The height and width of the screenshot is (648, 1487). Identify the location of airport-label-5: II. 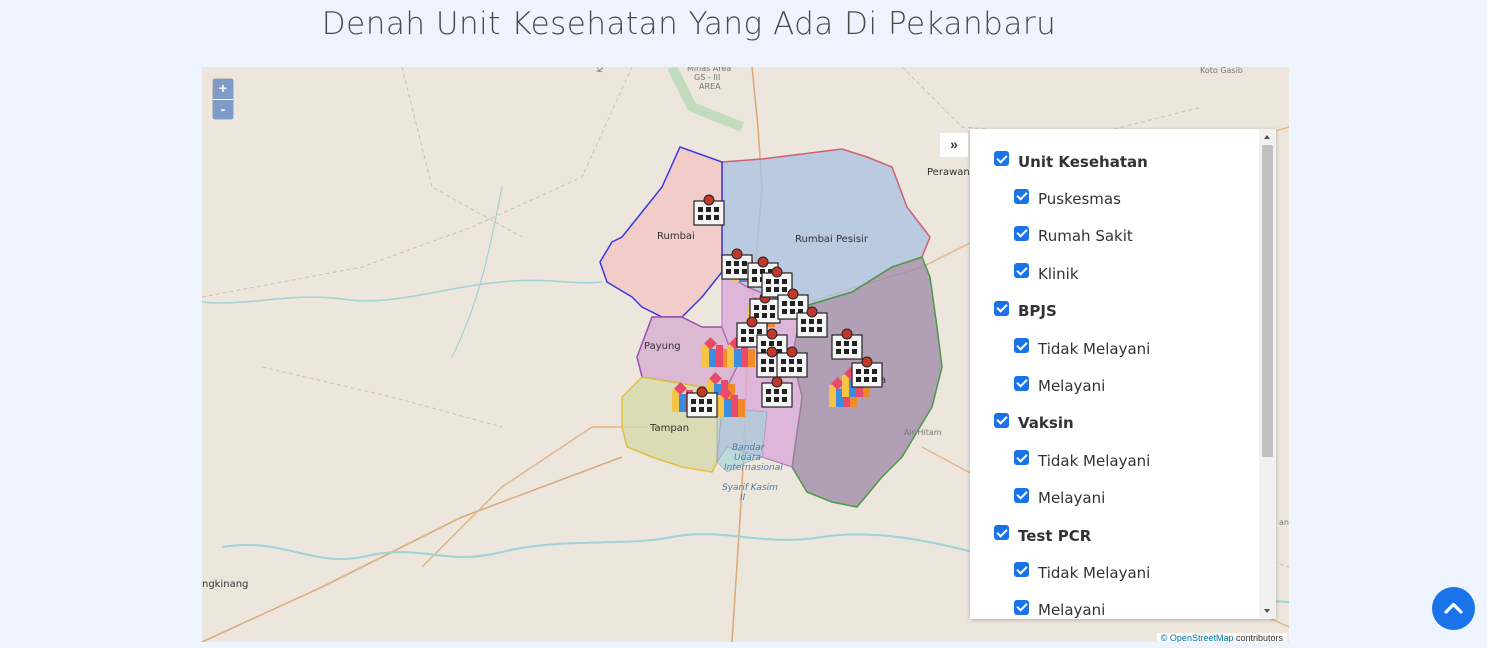
(743, 498).